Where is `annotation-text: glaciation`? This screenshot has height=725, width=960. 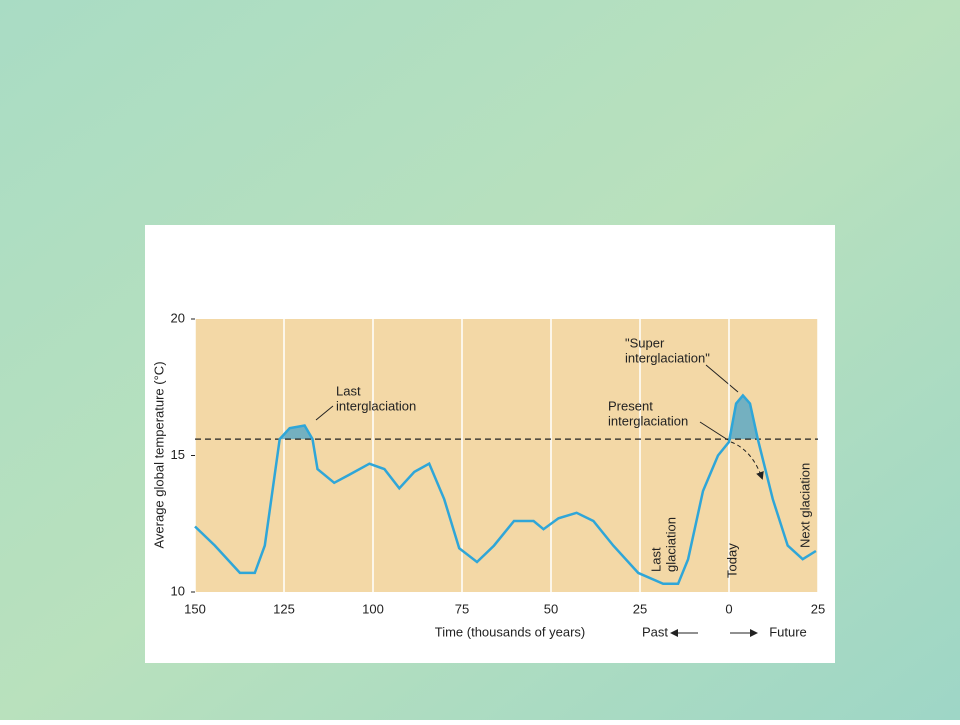 annotation-text: glaciation is located at coordinates (670, 544).